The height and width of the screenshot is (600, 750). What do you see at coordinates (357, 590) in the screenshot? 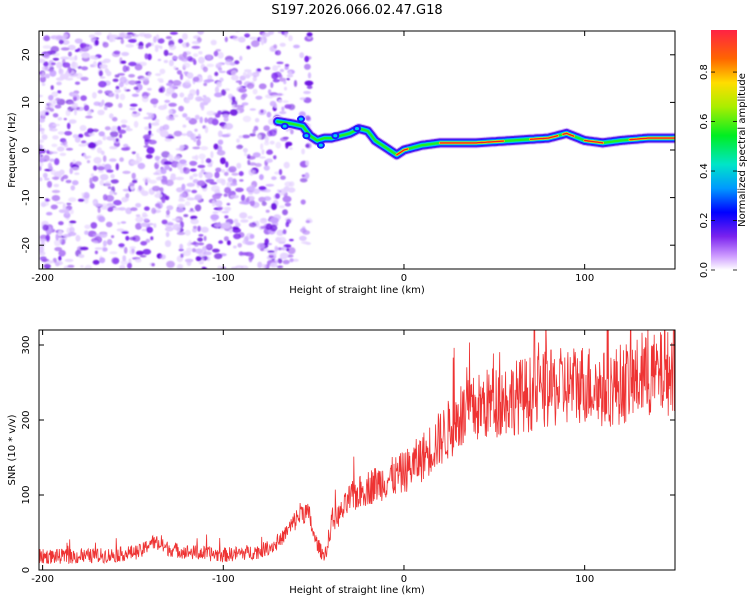
I see `snr-x-label: Height of straight line (km)` at bounding box center [357, 590].